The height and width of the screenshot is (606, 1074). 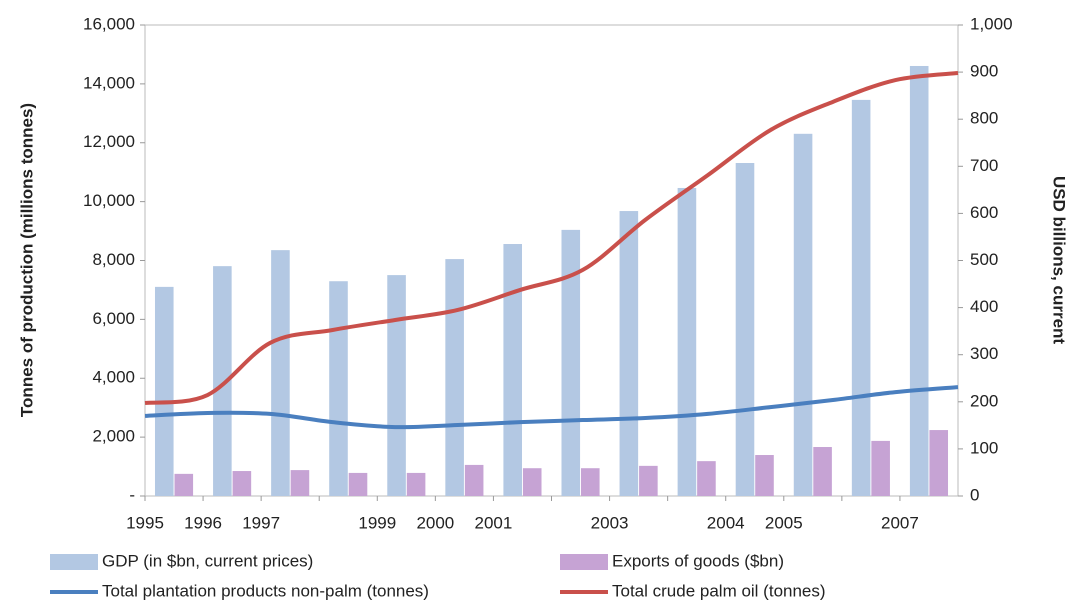 I want to click on x-tick-label: 2005, so click(x=784, y=522).